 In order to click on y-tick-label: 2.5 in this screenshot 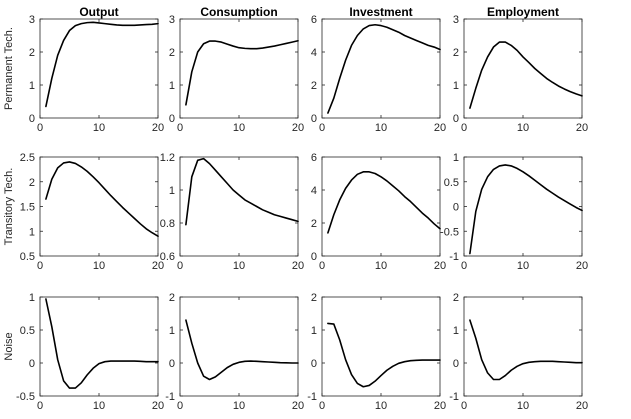, I will do `click(27, 158)`.